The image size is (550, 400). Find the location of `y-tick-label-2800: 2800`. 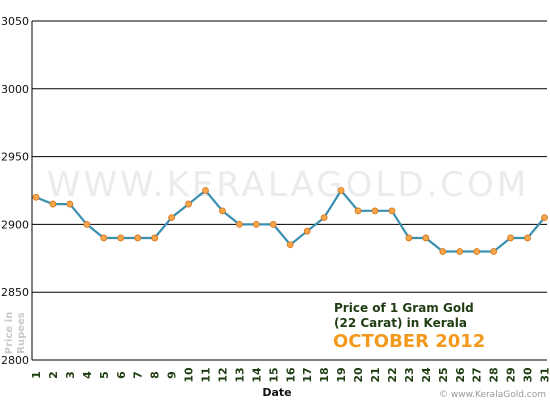

y-tick-label-2800: 2800 is located at coordinates (15, 360).